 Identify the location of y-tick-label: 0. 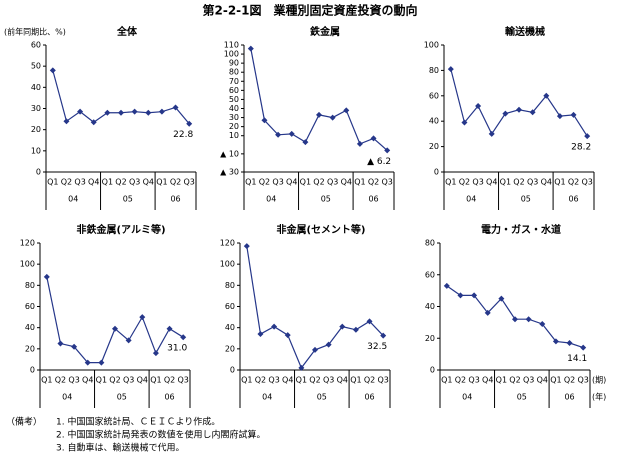
(436, 172).